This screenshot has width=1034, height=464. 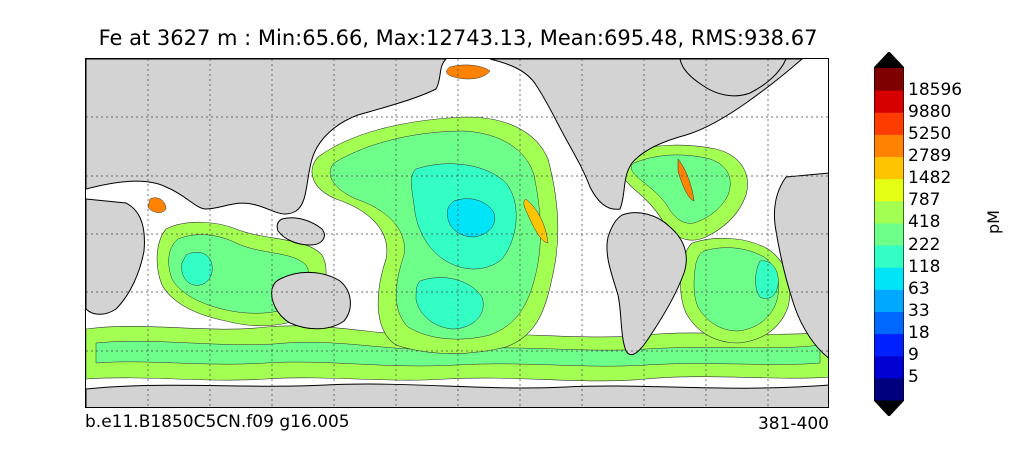 What do you see at coordinates (919, 288) in the screenshot?
I see `colorbar-tick-label: 63` at bounding box center [919, 288].